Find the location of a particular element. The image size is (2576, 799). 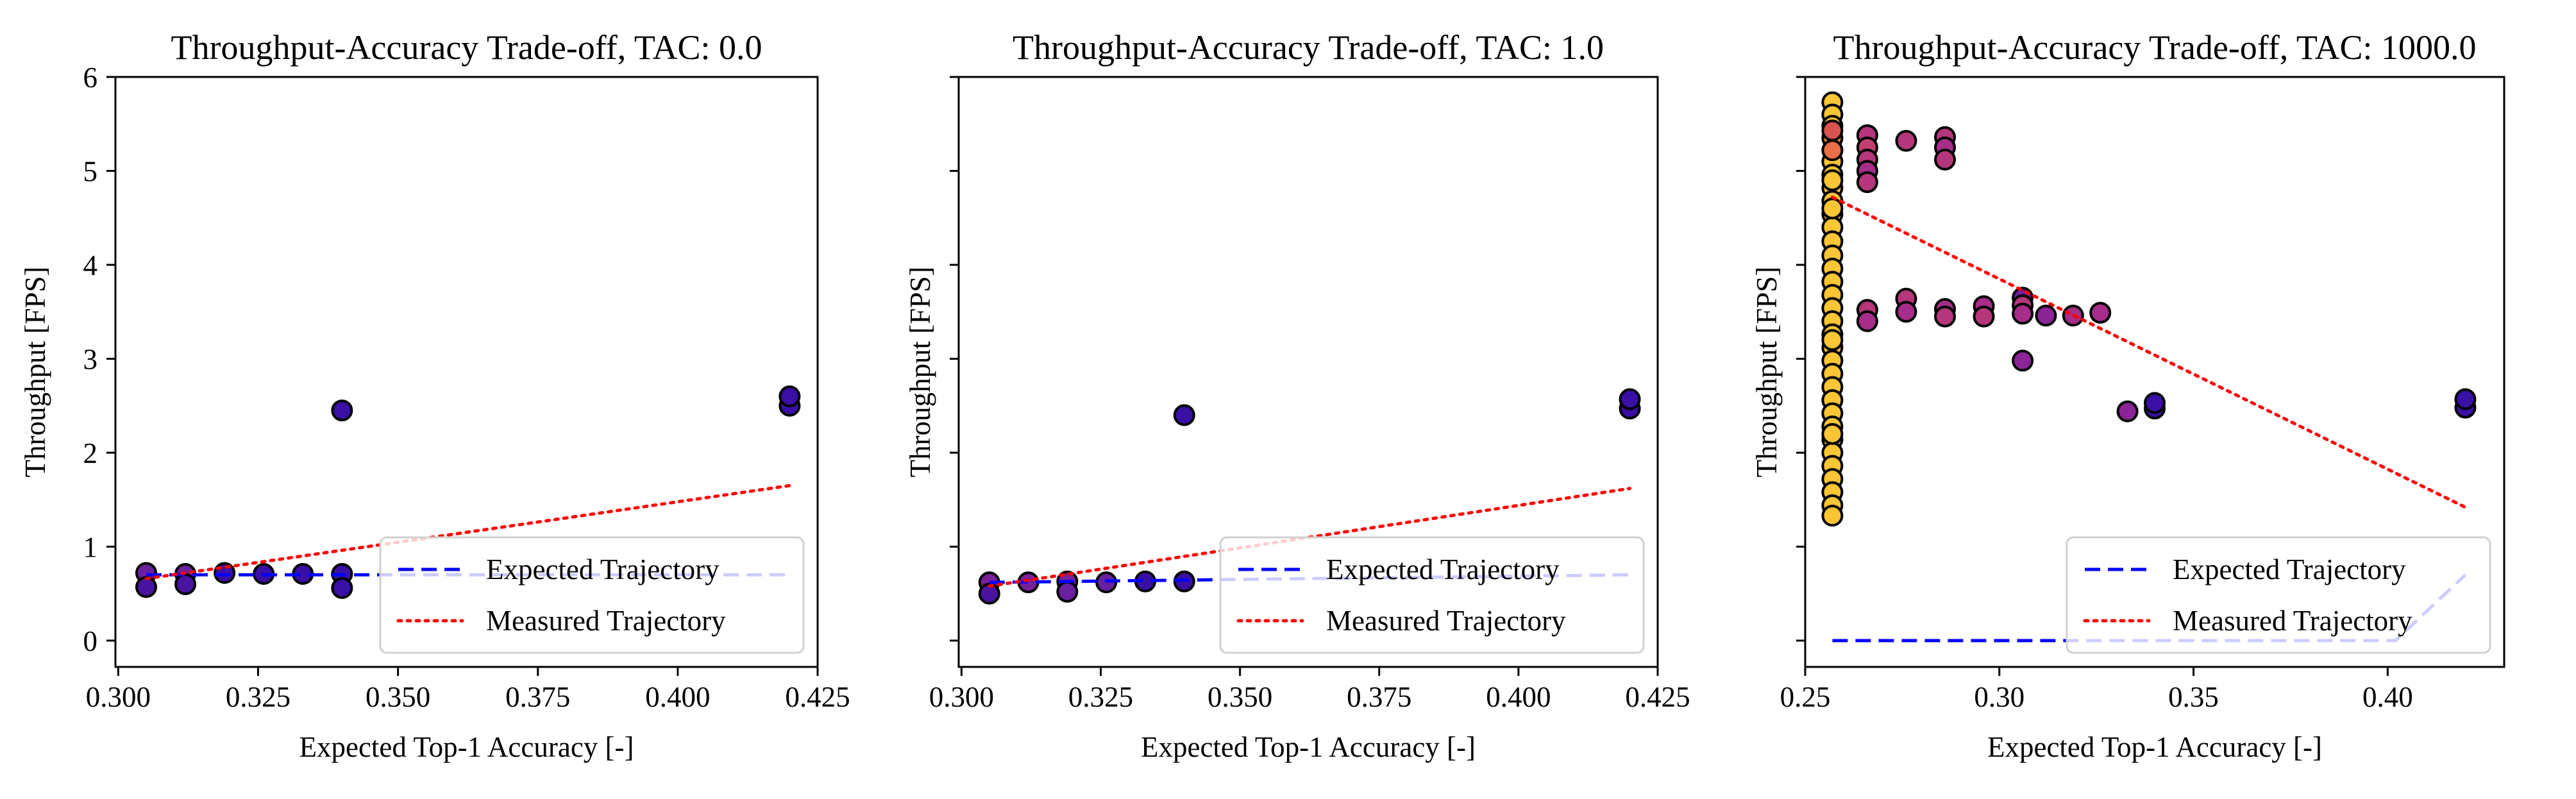

x-tick-label: 0.30 is located at coordinates (1999, 697).